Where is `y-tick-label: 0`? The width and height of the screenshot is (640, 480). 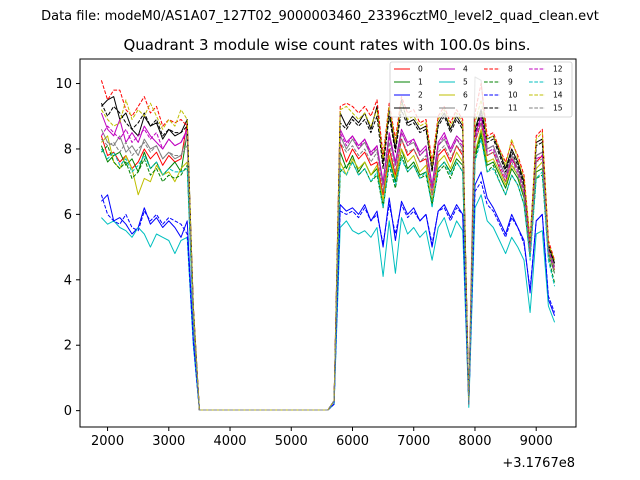
y-tick-label: 0 is located at coordinates (68, 411).